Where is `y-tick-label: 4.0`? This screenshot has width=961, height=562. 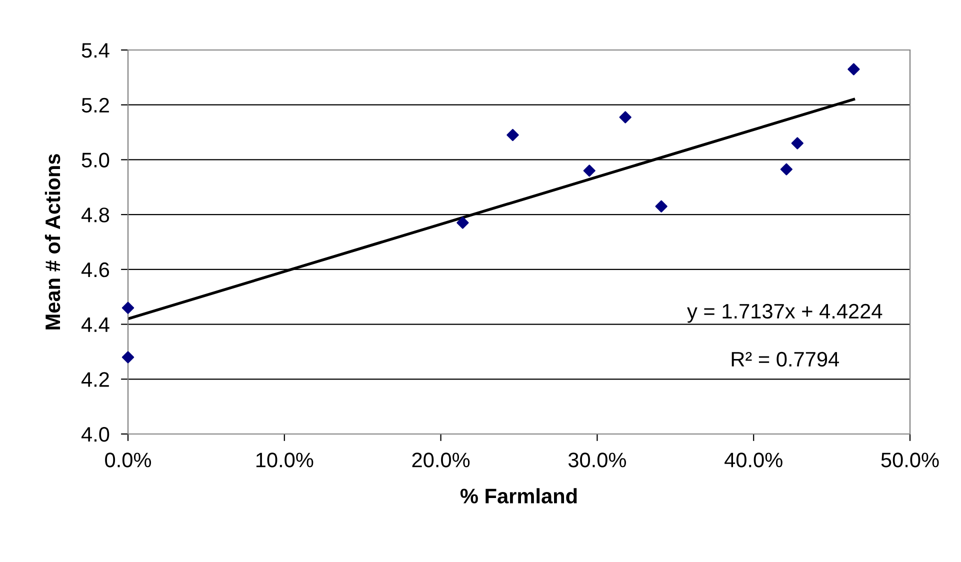
y-tick-label: 4.0 is located at coordinates (95, 434).